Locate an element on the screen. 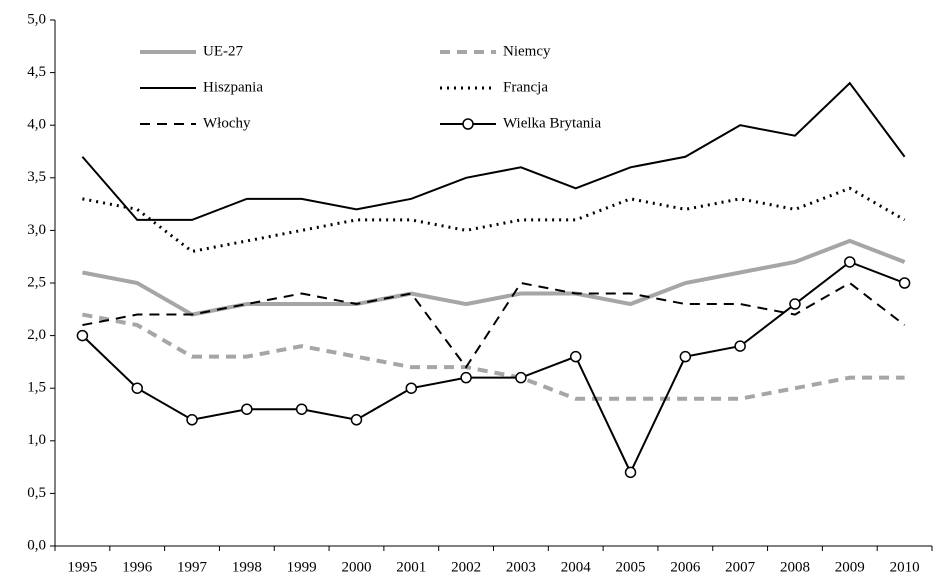 Image resolution: width=937 pixels, height=579 pixels. y-tick-label: 4,5 is located at coordinates (36, 72).